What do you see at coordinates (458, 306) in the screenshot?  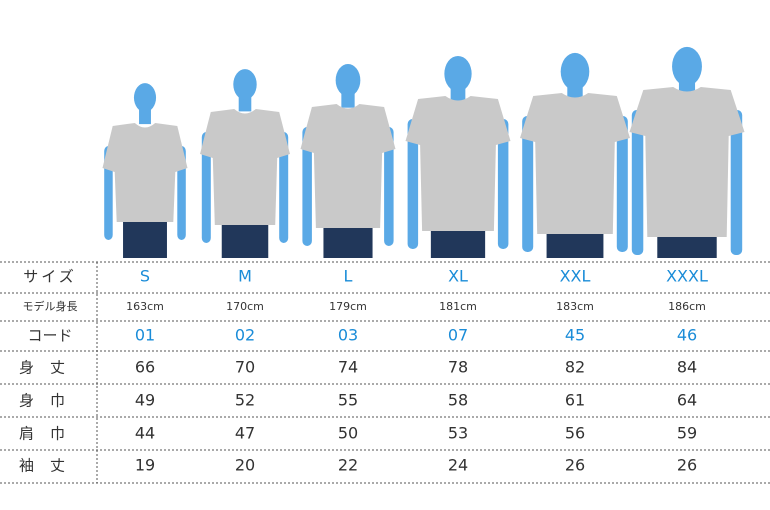 I see `cell: 181cm` at bounding box center [458, 306].